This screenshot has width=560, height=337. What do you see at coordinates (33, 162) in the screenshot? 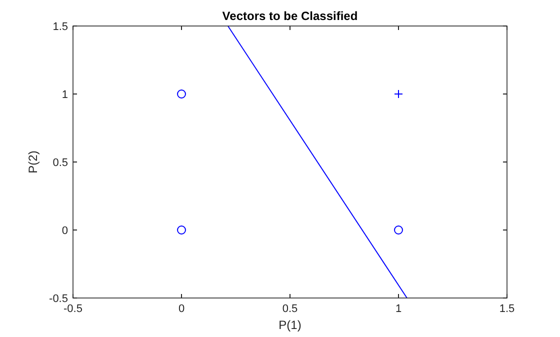
I see `y-axis-title: P(2)` at bounding box center [33, 162].